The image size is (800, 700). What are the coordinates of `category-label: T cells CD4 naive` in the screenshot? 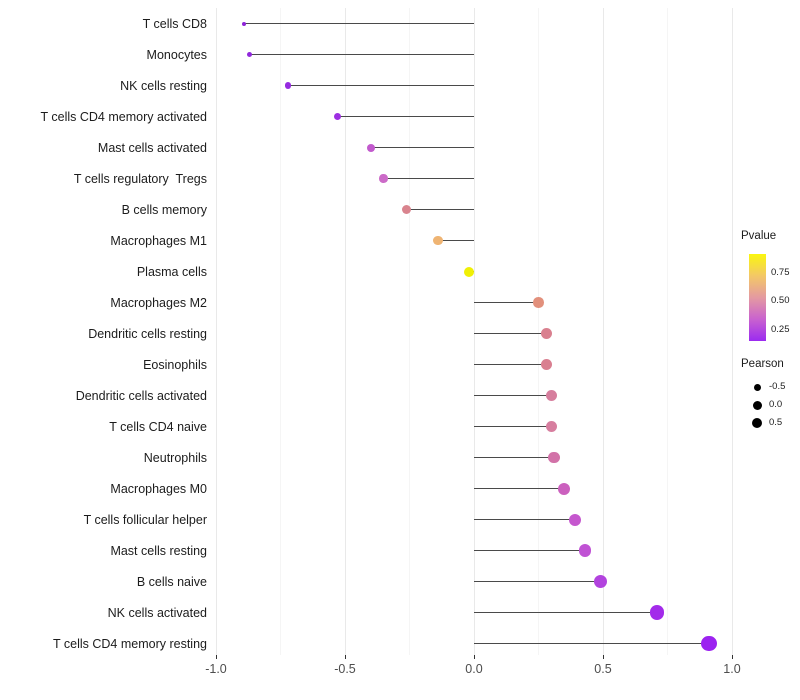 It's located at (158, 426).